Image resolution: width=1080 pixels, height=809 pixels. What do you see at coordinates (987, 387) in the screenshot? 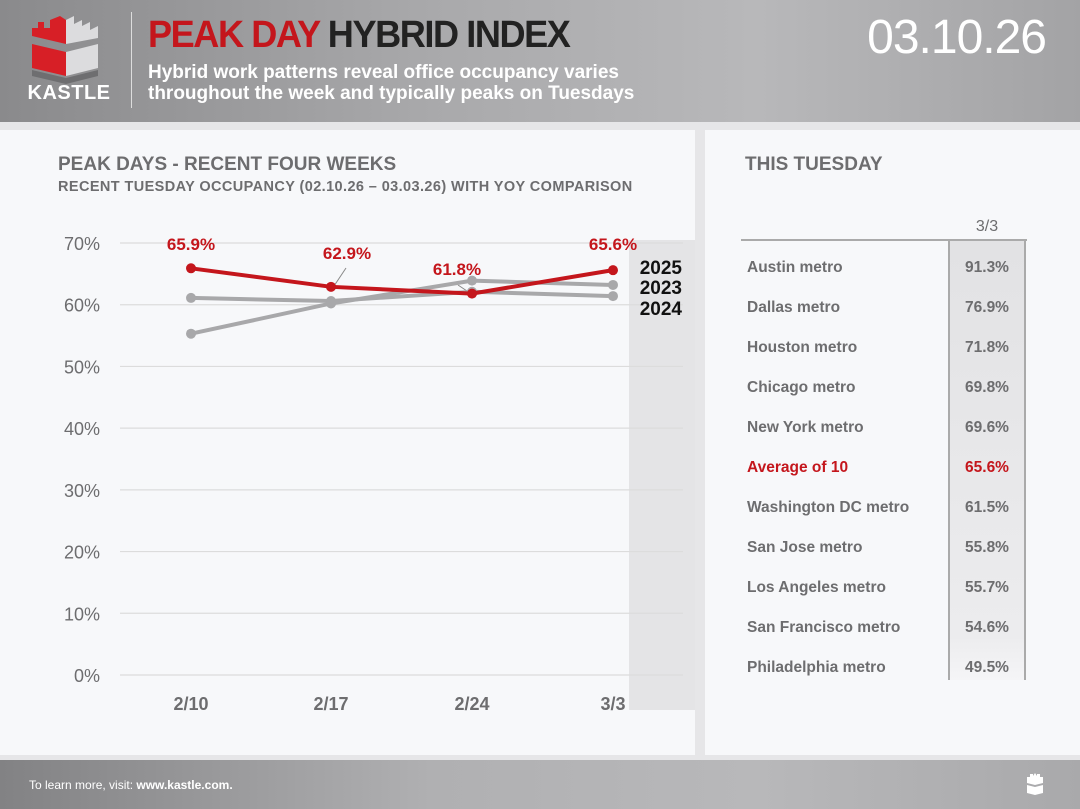
I see `metro-value: 69.8%` at bounding box center [987, 387].